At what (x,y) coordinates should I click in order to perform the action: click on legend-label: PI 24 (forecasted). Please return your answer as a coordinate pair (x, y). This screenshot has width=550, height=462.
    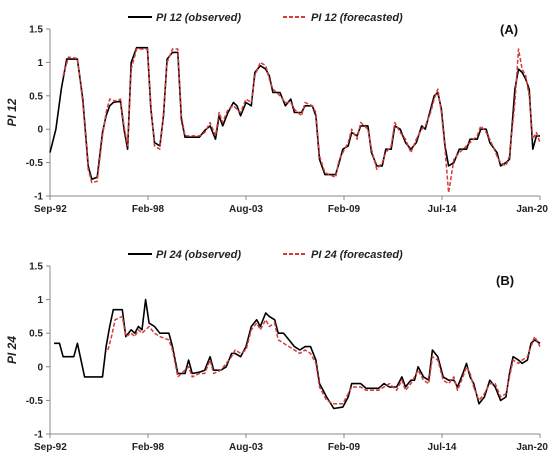
    Looking at the image, I should click on (357, 255).